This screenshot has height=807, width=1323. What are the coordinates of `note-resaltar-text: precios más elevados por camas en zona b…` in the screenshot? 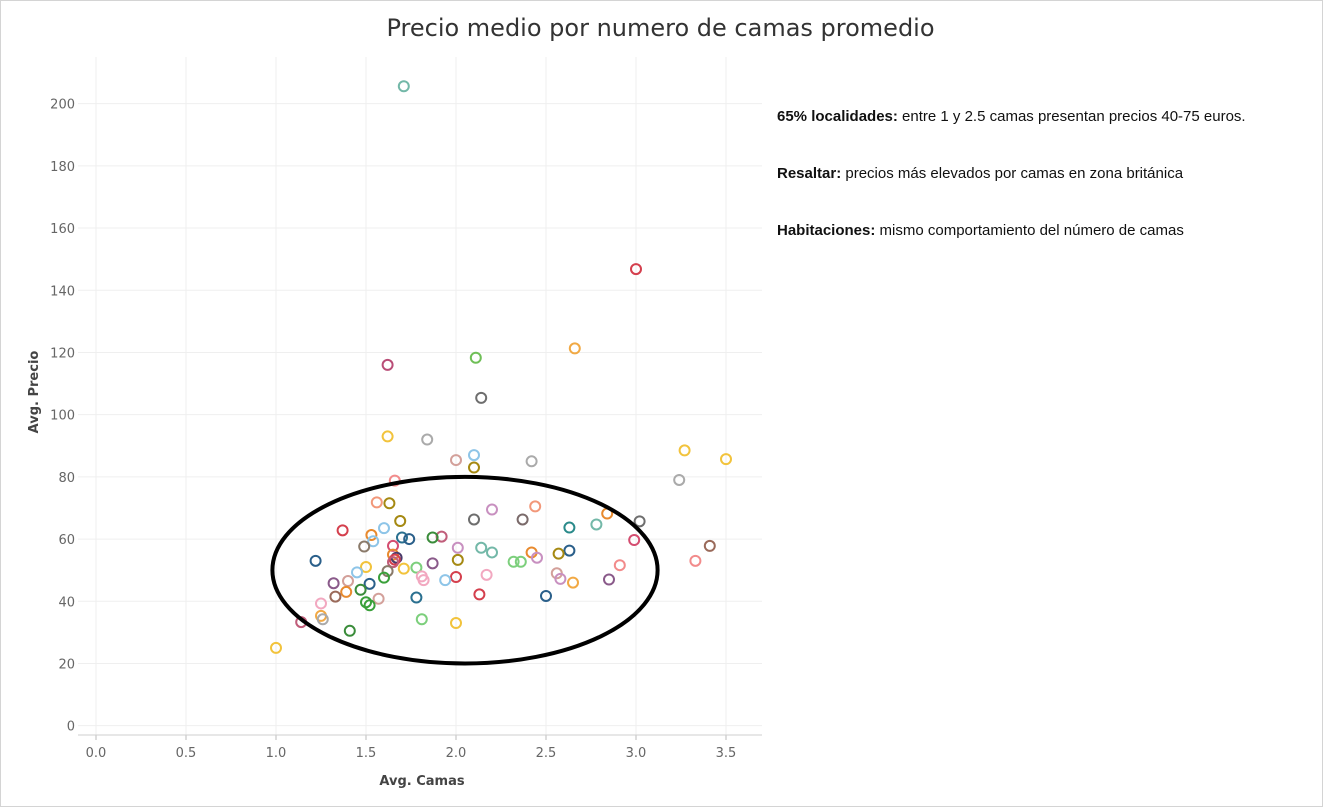 It's located at (1012, 173).